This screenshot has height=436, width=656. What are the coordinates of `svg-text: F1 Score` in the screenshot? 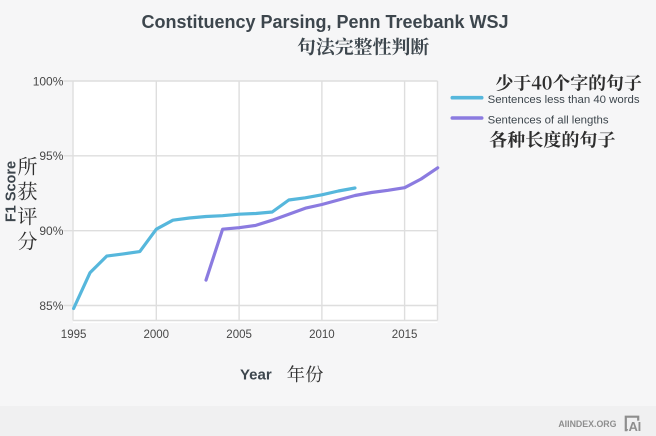 It's located at (12, 191).